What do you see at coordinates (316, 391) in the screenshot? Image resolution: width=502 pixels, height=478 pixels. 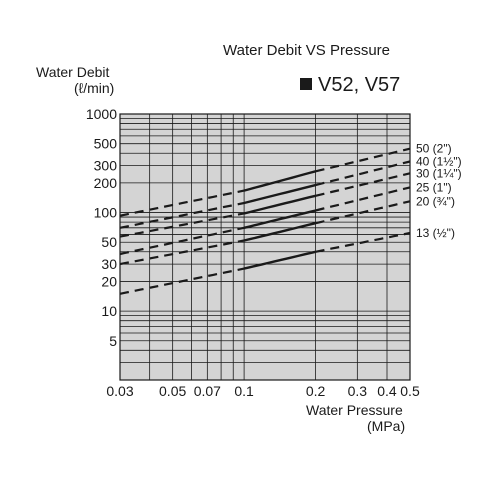 I see `x-tick-label: 0.2` at bounding box center [316, 391].